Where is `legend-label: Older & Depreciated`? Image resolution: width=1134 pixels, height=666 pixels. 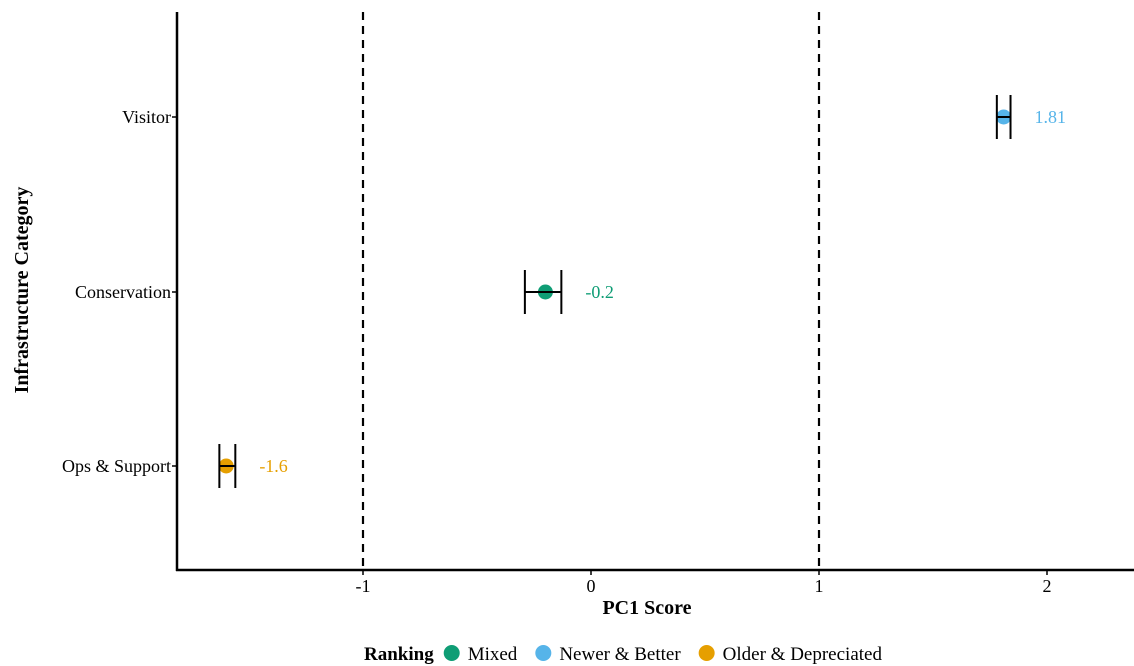
legend-label: Older & Depreciated is located at coordinates (803, 654).